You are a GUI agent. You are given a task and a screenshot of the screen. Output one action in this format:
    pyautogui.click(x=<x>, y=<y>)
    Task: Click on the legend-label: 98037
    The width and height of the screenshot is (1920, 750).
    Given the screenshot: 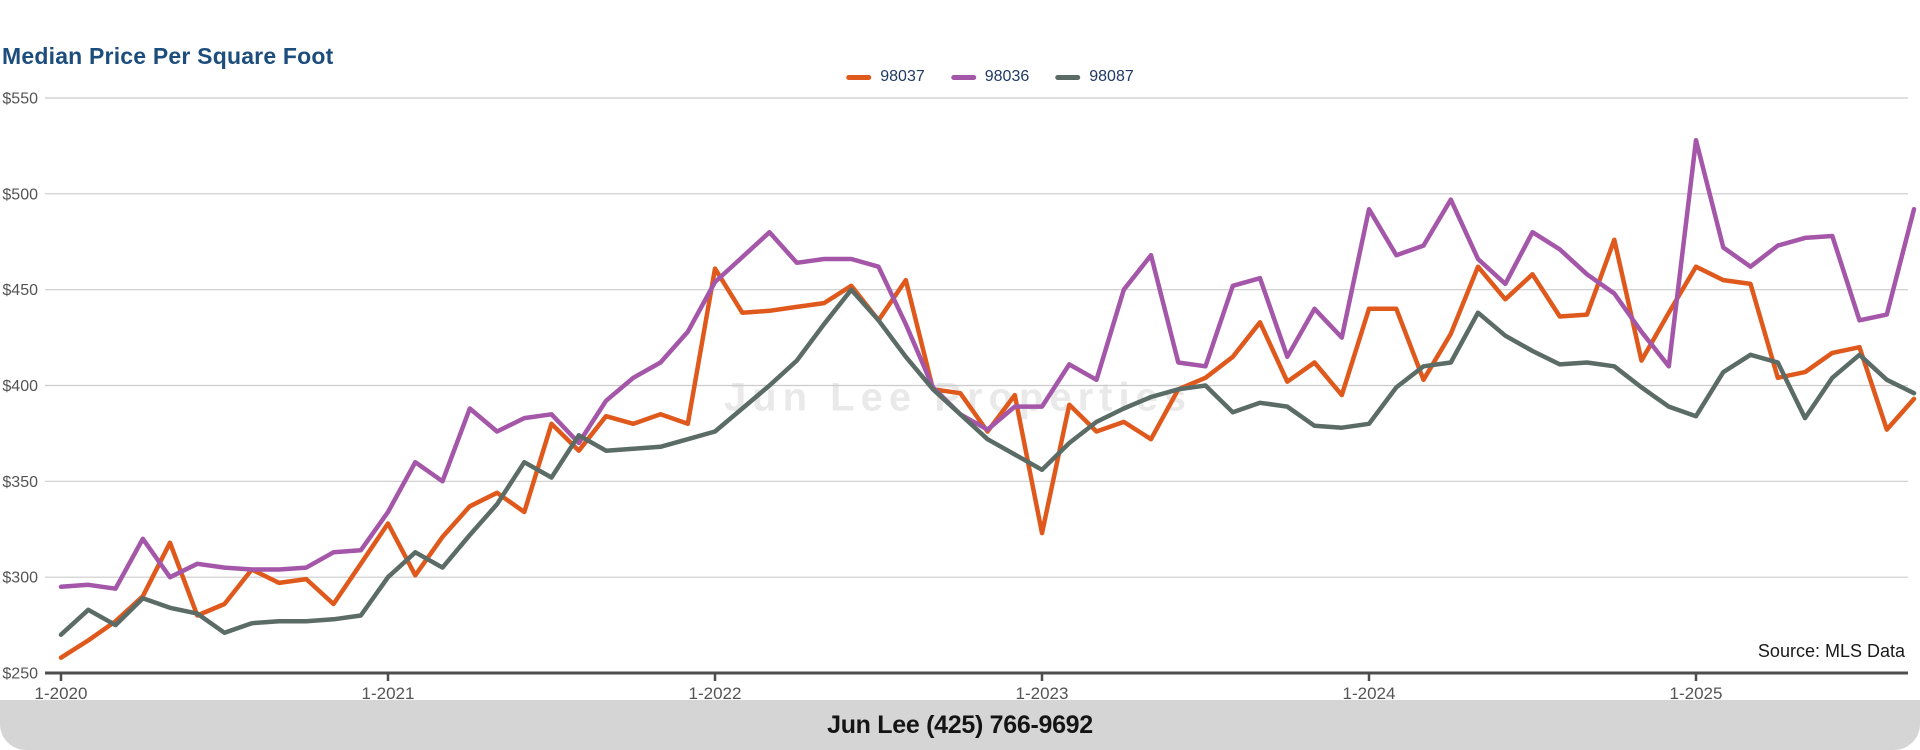 What is the action you would take?
    pyautogui.click(x=902, y=76)
    